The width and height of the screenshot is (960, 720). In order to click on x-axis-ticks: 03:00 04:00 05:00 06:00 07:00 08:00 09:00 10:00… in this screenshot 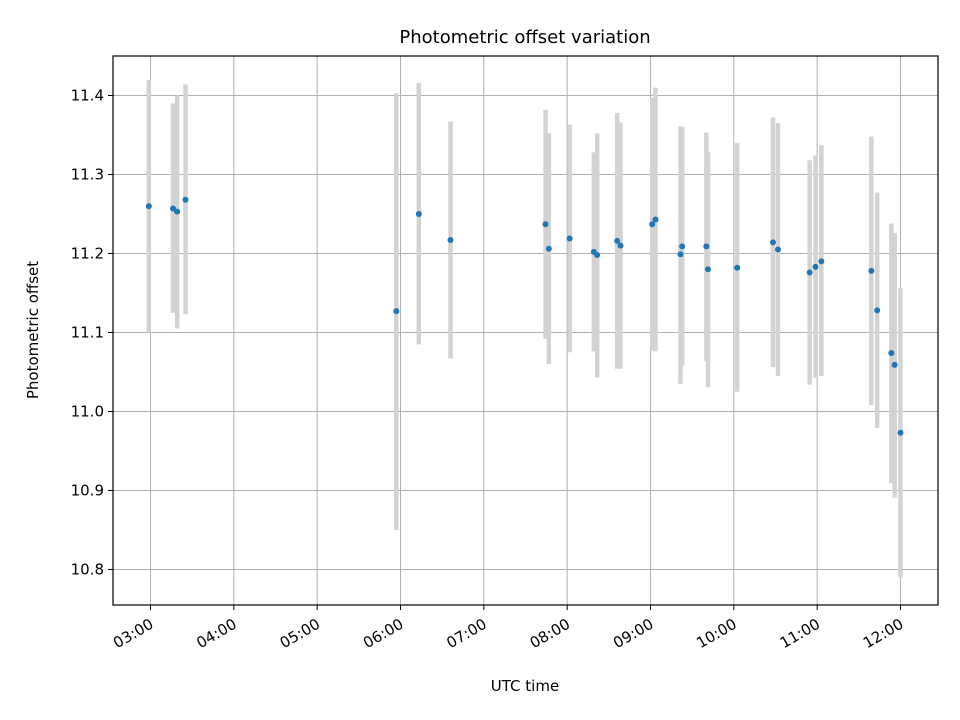, I will do `click(508, 628)`.